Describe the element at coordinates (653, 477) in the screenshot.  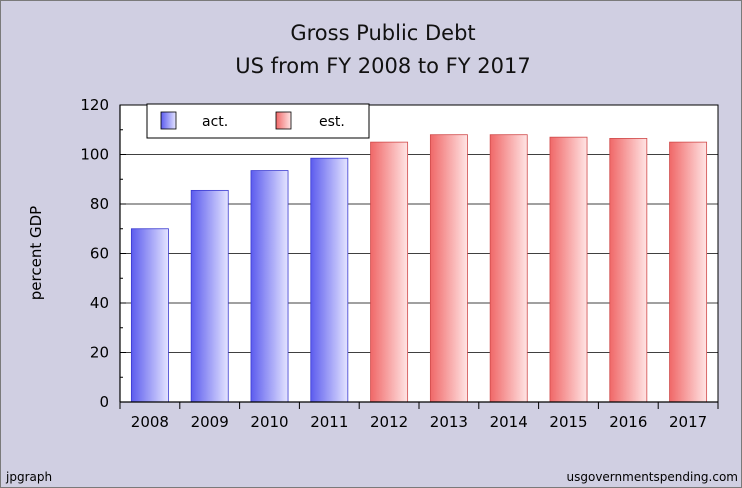
I see `footer-right: usgovernmentspending.com` at that location.